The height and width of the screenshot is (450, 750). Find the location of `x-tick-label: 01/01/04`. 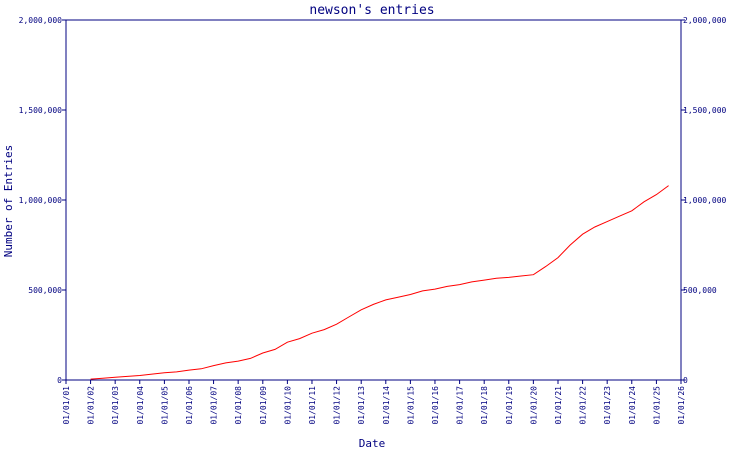

x-tick-label: 01/01/04 is located at coordinates (140, 405).